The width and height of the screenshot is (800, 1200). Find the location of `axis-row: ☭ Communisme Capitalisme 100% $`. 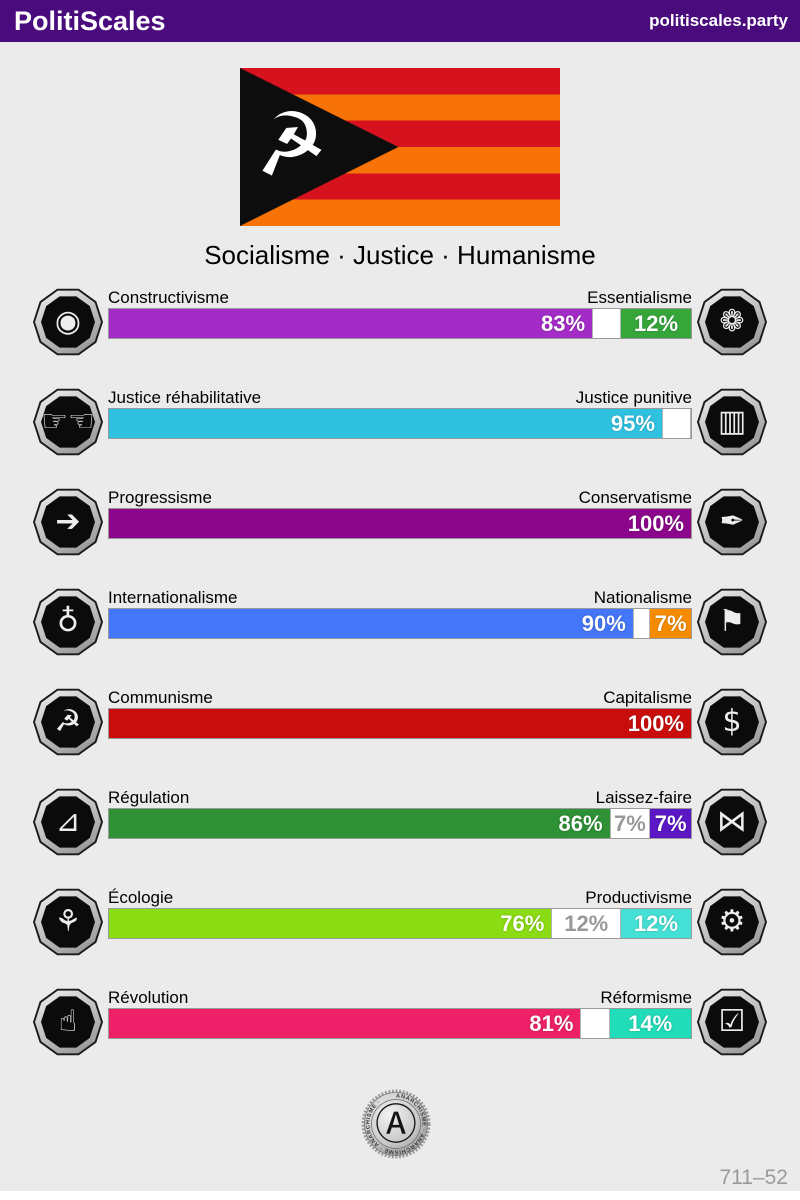

axis-row: ☭ Communisme Capitalisme 100% $ is located at coordinates (400, 725).